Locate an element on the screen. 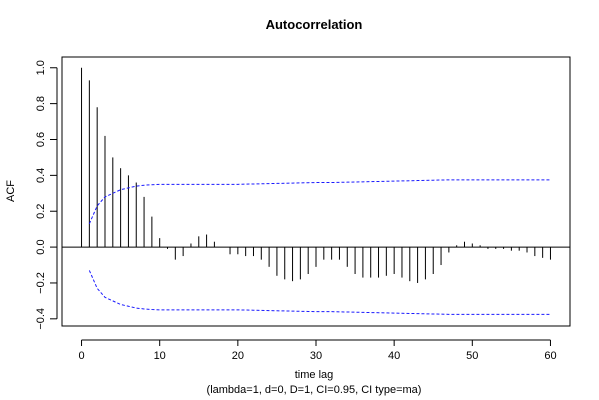 Image resolution: width=599 pixels, height=400 pixels. y-tick-label: −0.2 is located at coordinates (41, 283).